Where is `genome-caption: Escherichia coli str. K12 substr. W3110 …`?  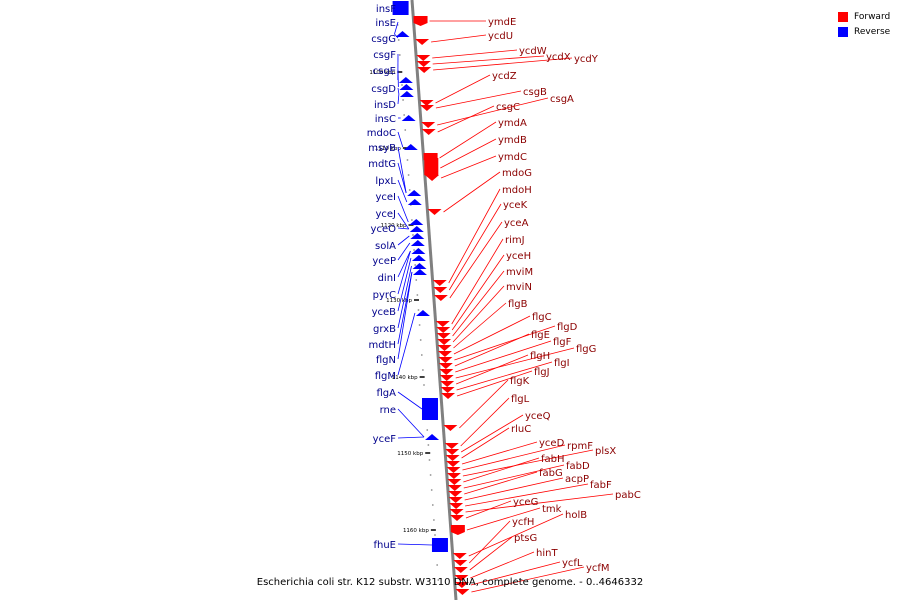
genome-caption: Escherichia coli str. K12 substr. W3110 … is located at coordinates (450, 582).